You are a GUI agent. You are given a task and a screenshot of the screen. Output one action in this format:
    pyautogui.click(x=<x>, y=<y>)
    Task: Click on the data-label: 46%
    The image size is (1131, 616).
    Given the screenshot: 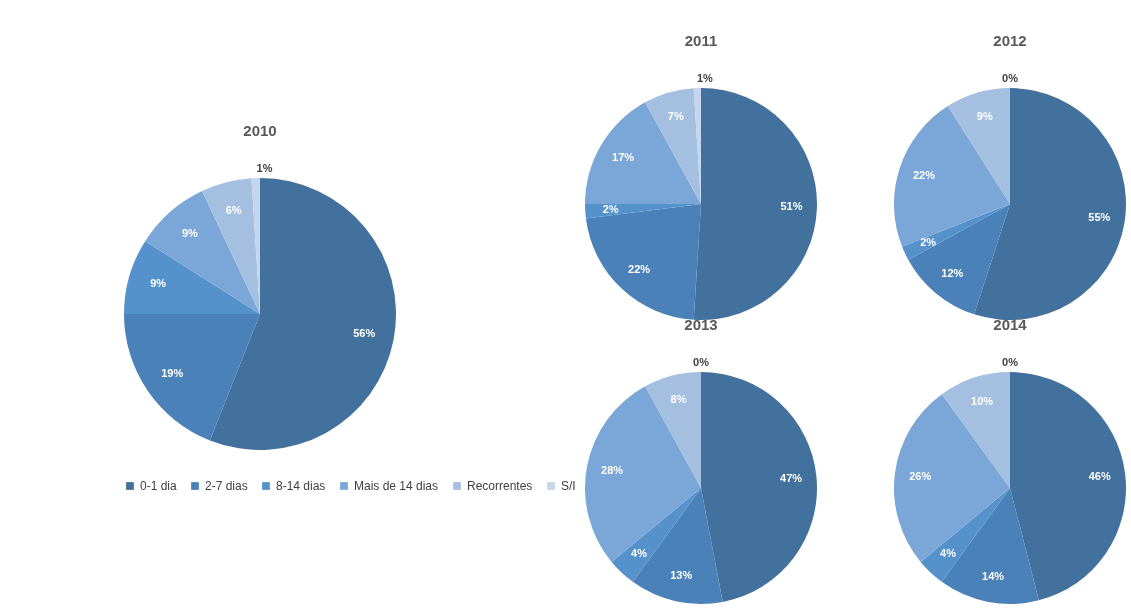 What is the action you would take?
    pyautogui.click(x=1099, y=475)
    